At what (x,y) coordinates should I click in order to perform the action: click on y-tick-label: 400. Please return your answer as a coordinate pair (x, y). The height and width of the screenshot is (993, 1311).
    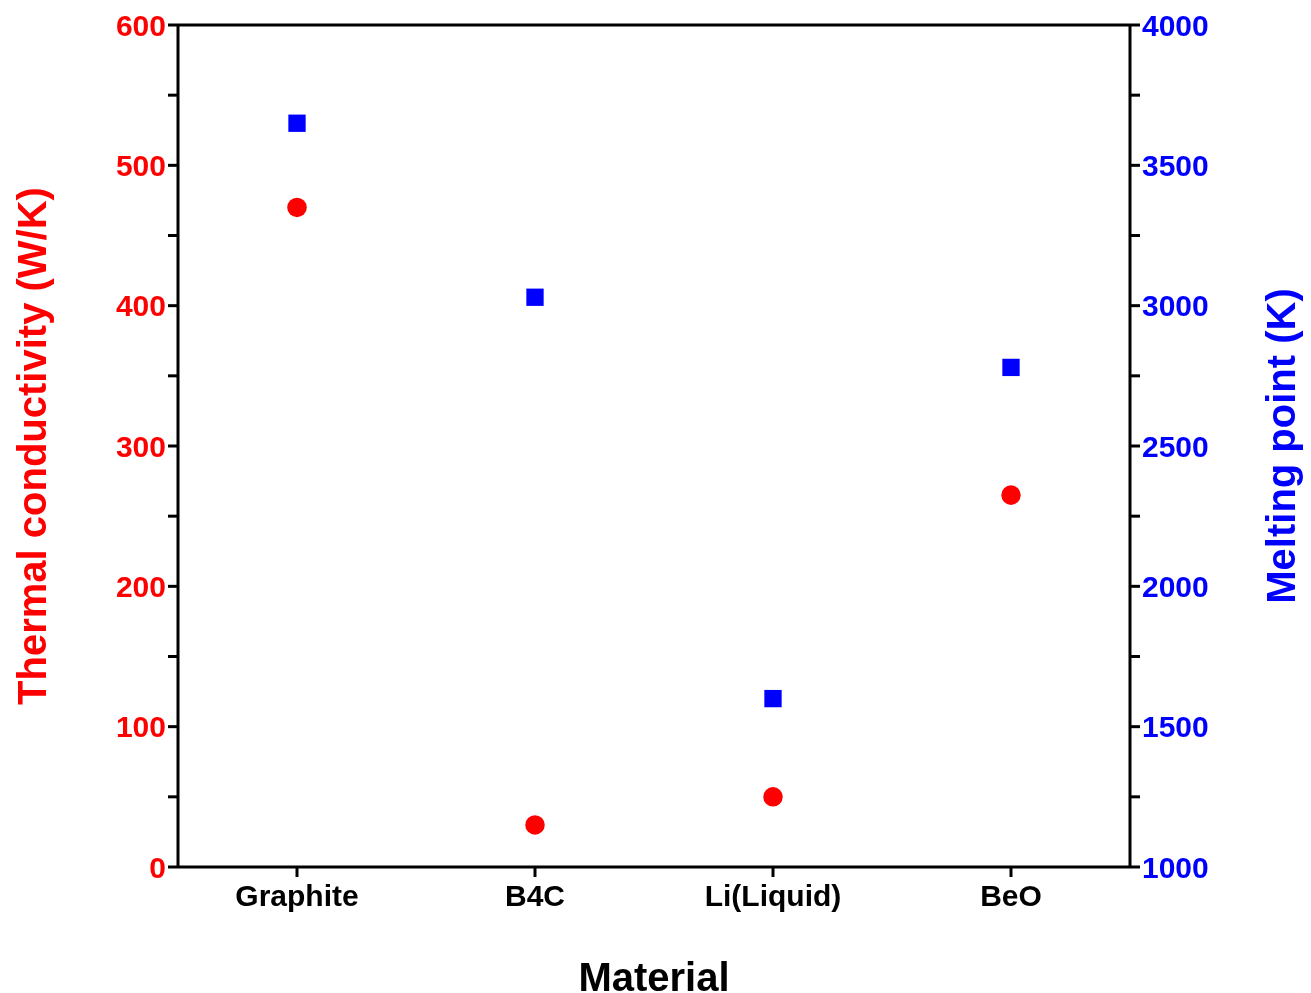
    Looking at the image, I should click on (140, 306).